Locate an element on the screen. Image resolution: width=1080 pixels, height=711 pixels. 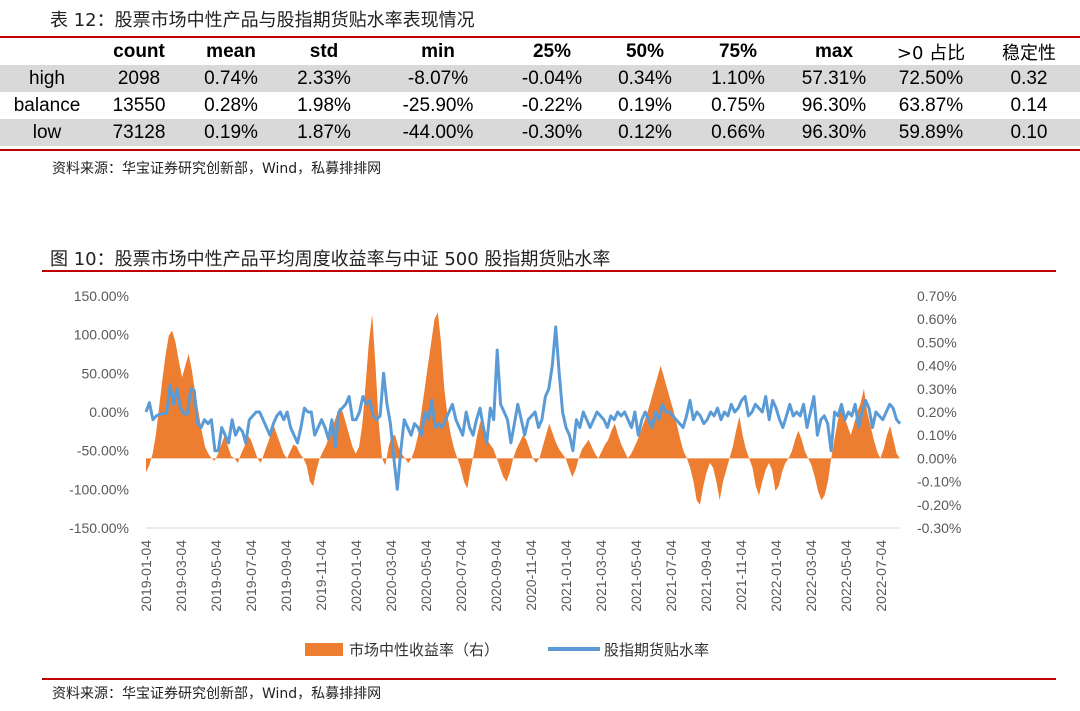
table-cell: 57.31% is located at coordinates (834, 78).